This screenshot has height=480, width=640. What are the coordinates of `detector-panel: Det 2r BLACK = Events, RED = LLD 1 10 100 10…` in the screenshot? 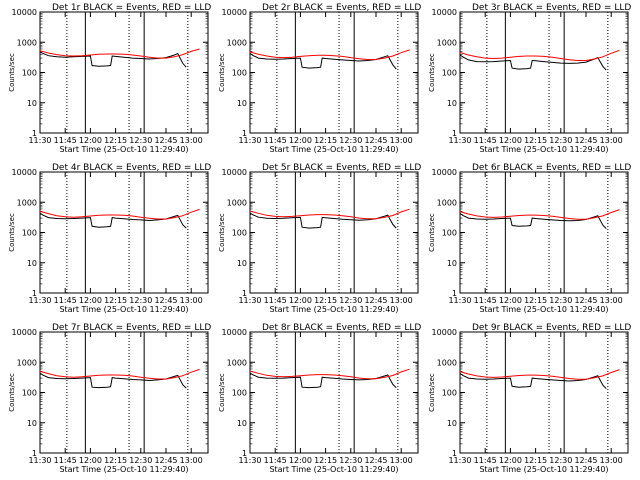 It's located at (319, 78).